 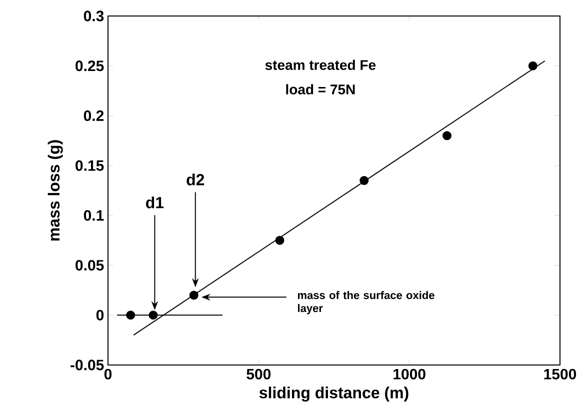 What do you see at coordinates (258, 374) in the screenshot?
I see `x-tick-label: 500` at bounding box center [258, 374].